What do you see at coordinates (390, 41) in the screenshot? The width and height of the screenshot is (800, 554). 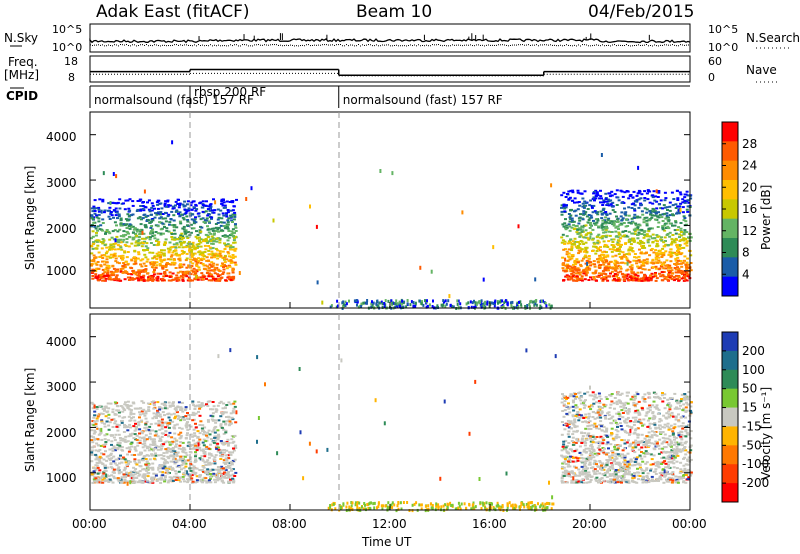 I see `noise-sky-line` at bounding box center [390, 41].